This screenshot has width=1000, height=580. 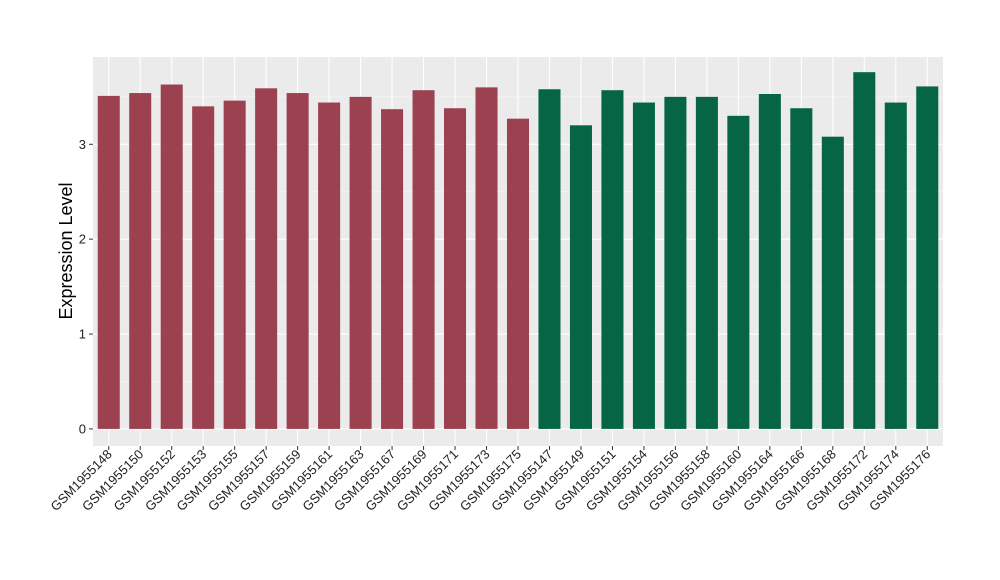 I want to click on bar-GSM1955158, so click(x=706, y=262).